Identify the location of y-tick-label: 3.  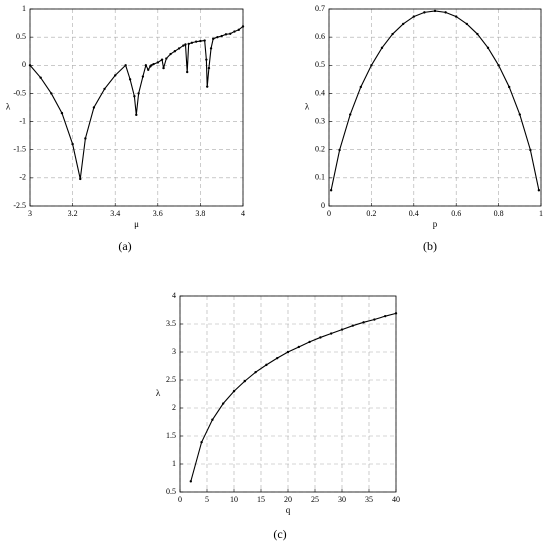
(174, 351).